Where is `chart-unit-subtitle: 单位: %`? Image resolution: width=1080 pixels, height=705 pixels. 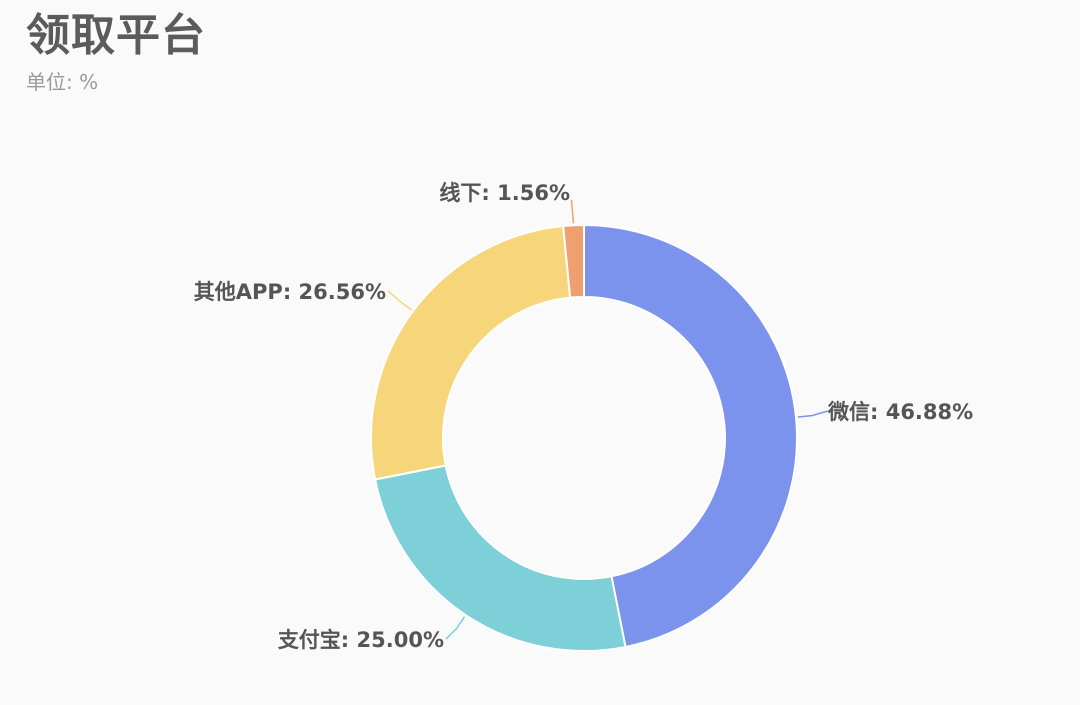
chart-unit-subtitle: 单位: % is located at coordinates (62, 82).